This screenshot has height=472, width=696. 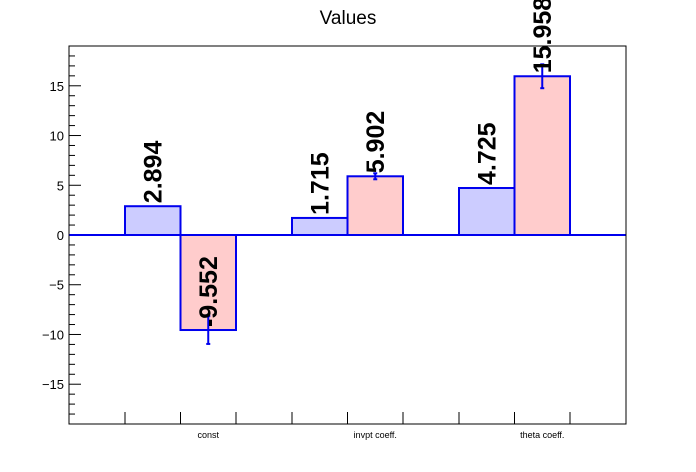 What do you see at coordinates (543, 36) in the screenshot?
I see `data-label: 15.958` at bounding box center [543, 36].